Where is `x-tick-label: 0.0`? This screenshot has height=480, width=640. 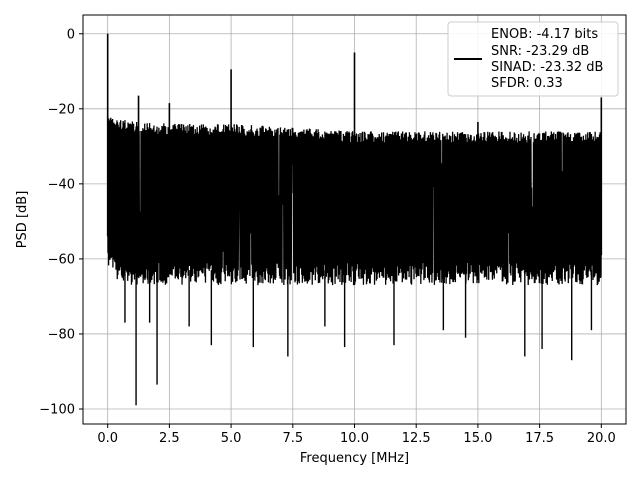
x-tick-label: 0.0 is located at coordinates (107, 438).